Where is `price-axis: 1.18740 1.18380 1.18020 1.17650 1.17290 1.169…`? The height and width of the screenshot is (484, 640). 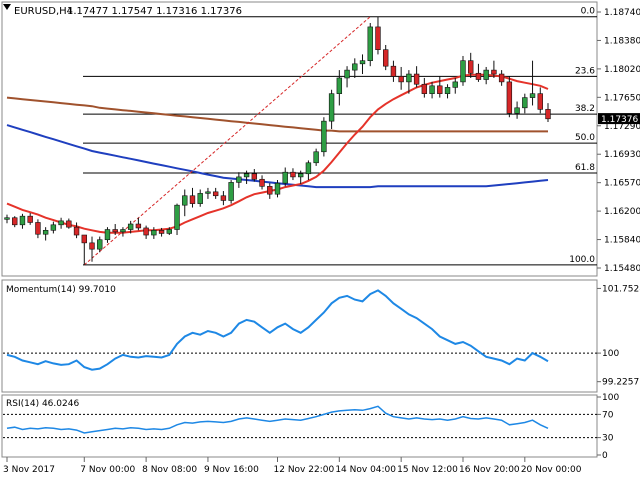 price-axis: 1.18740 1.18380 1.18020 1.17650 1.17290 1.169… is located at coordinates (618, 141).